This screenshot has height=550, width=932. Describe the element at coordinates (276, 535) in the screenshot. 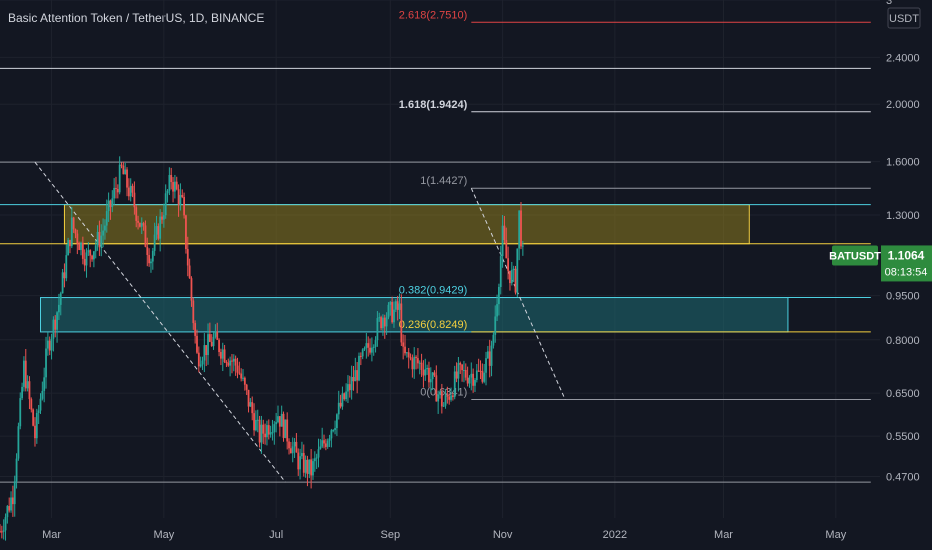

I see `time-tick-label: Jul` at that location.